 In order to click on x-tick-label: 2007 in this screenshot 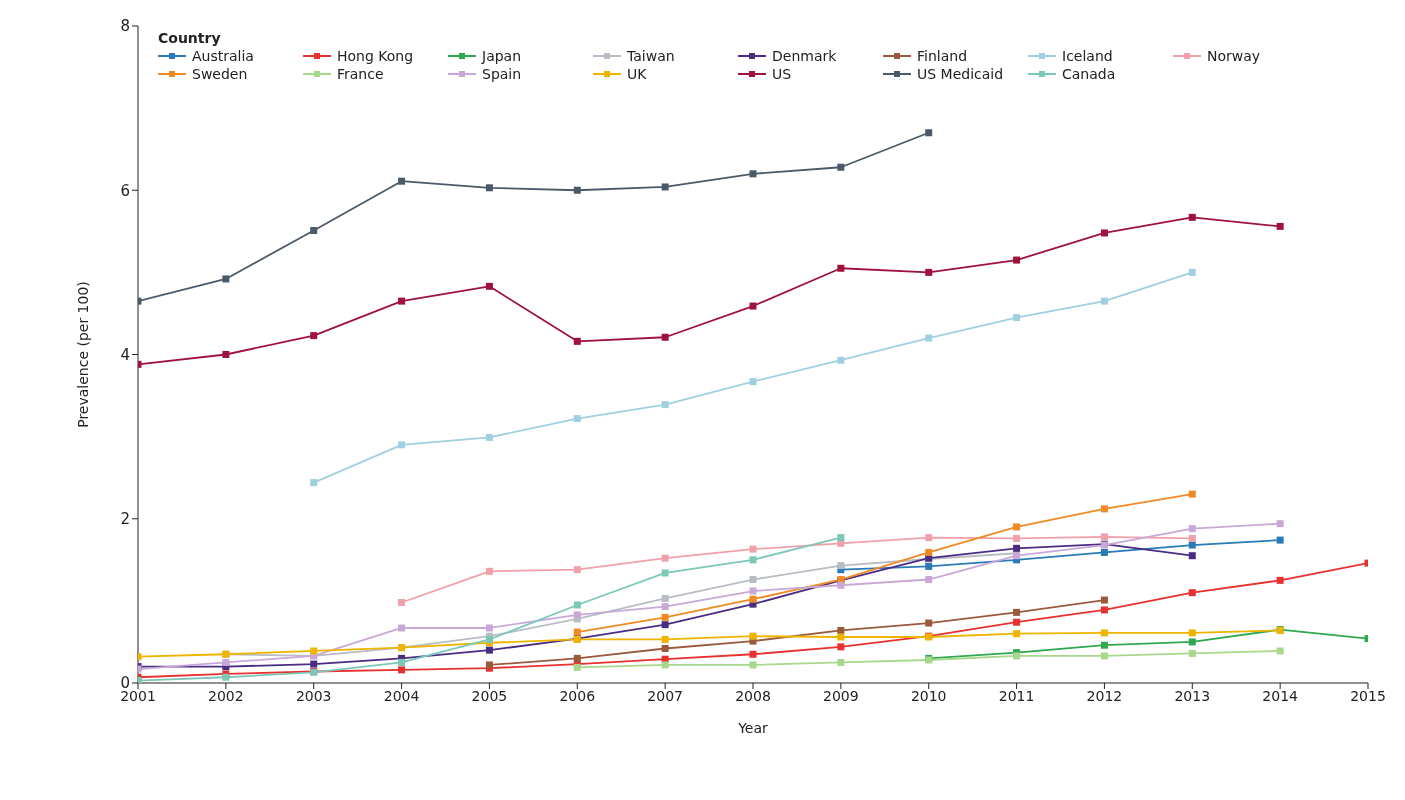, I will do `click(665, 695)`.